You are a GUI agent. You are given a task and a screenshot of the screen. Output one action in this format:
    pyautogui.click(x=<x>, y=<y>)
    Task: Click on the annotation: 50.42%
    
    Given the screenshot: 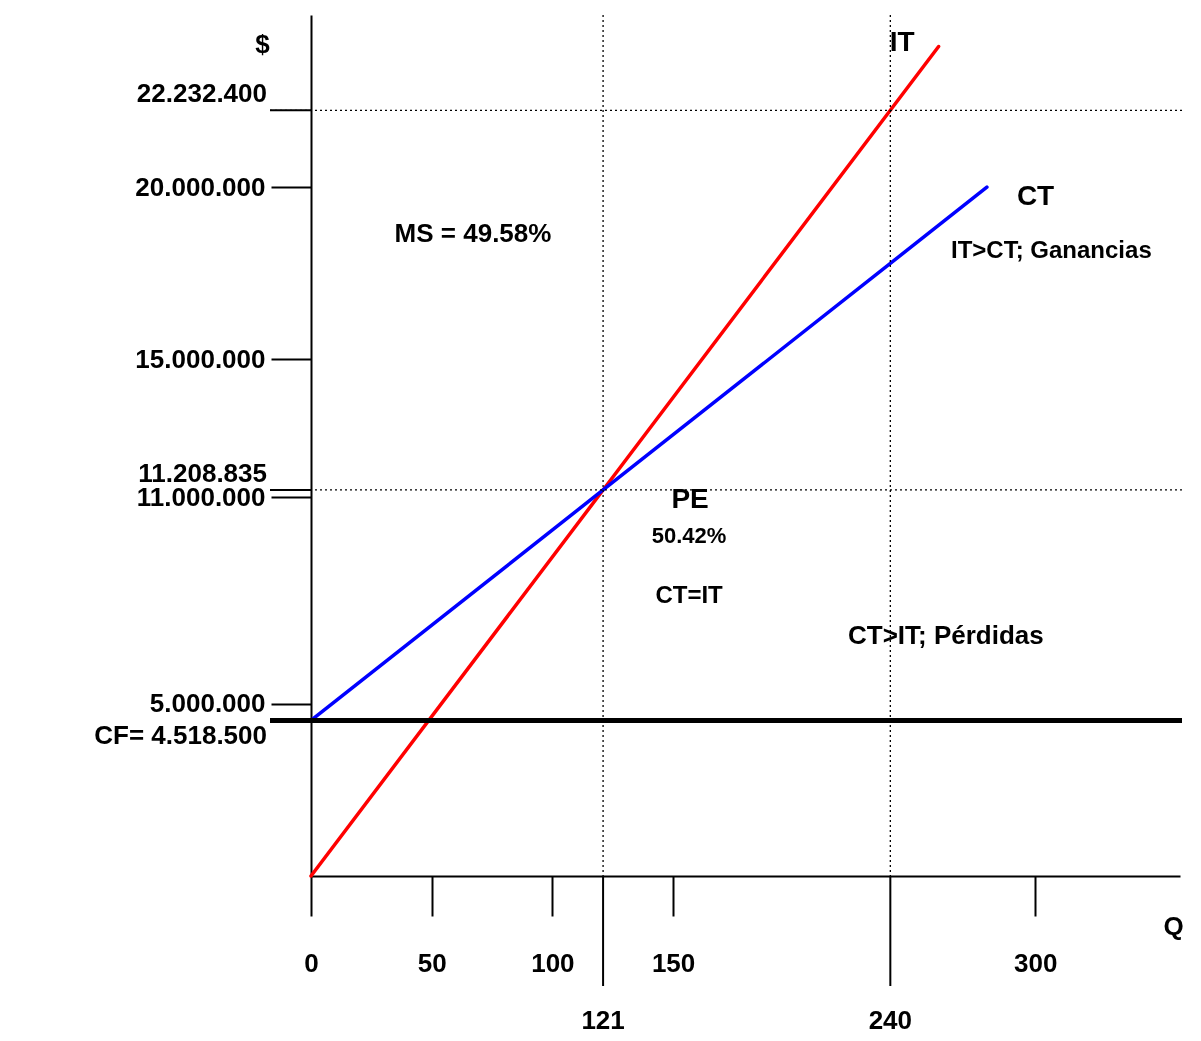 What is the action you would take?
    pyautogui.click(x=689, y=535)
    